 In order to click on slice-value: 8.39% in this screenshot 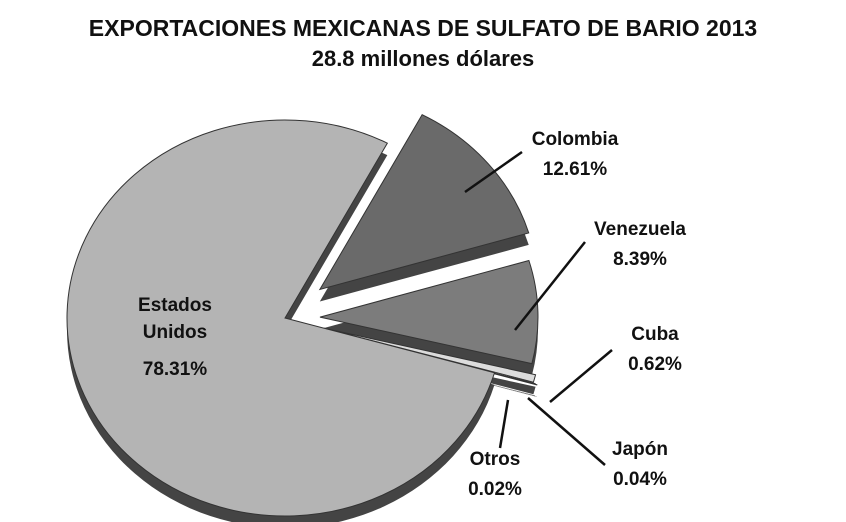, I will do `click(640, 259)`.